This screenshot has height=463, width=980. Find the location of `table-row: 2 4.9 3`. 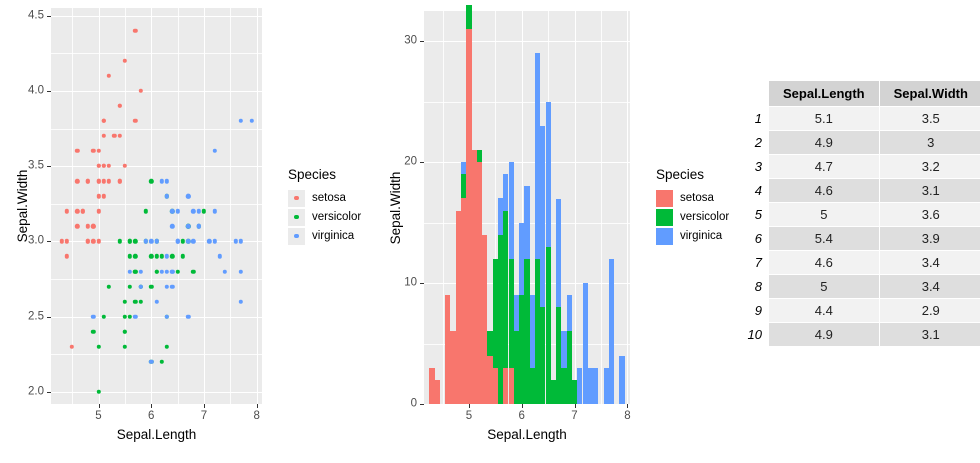

table-row: 2 4.9 3 is located at coordinates (860, 142).